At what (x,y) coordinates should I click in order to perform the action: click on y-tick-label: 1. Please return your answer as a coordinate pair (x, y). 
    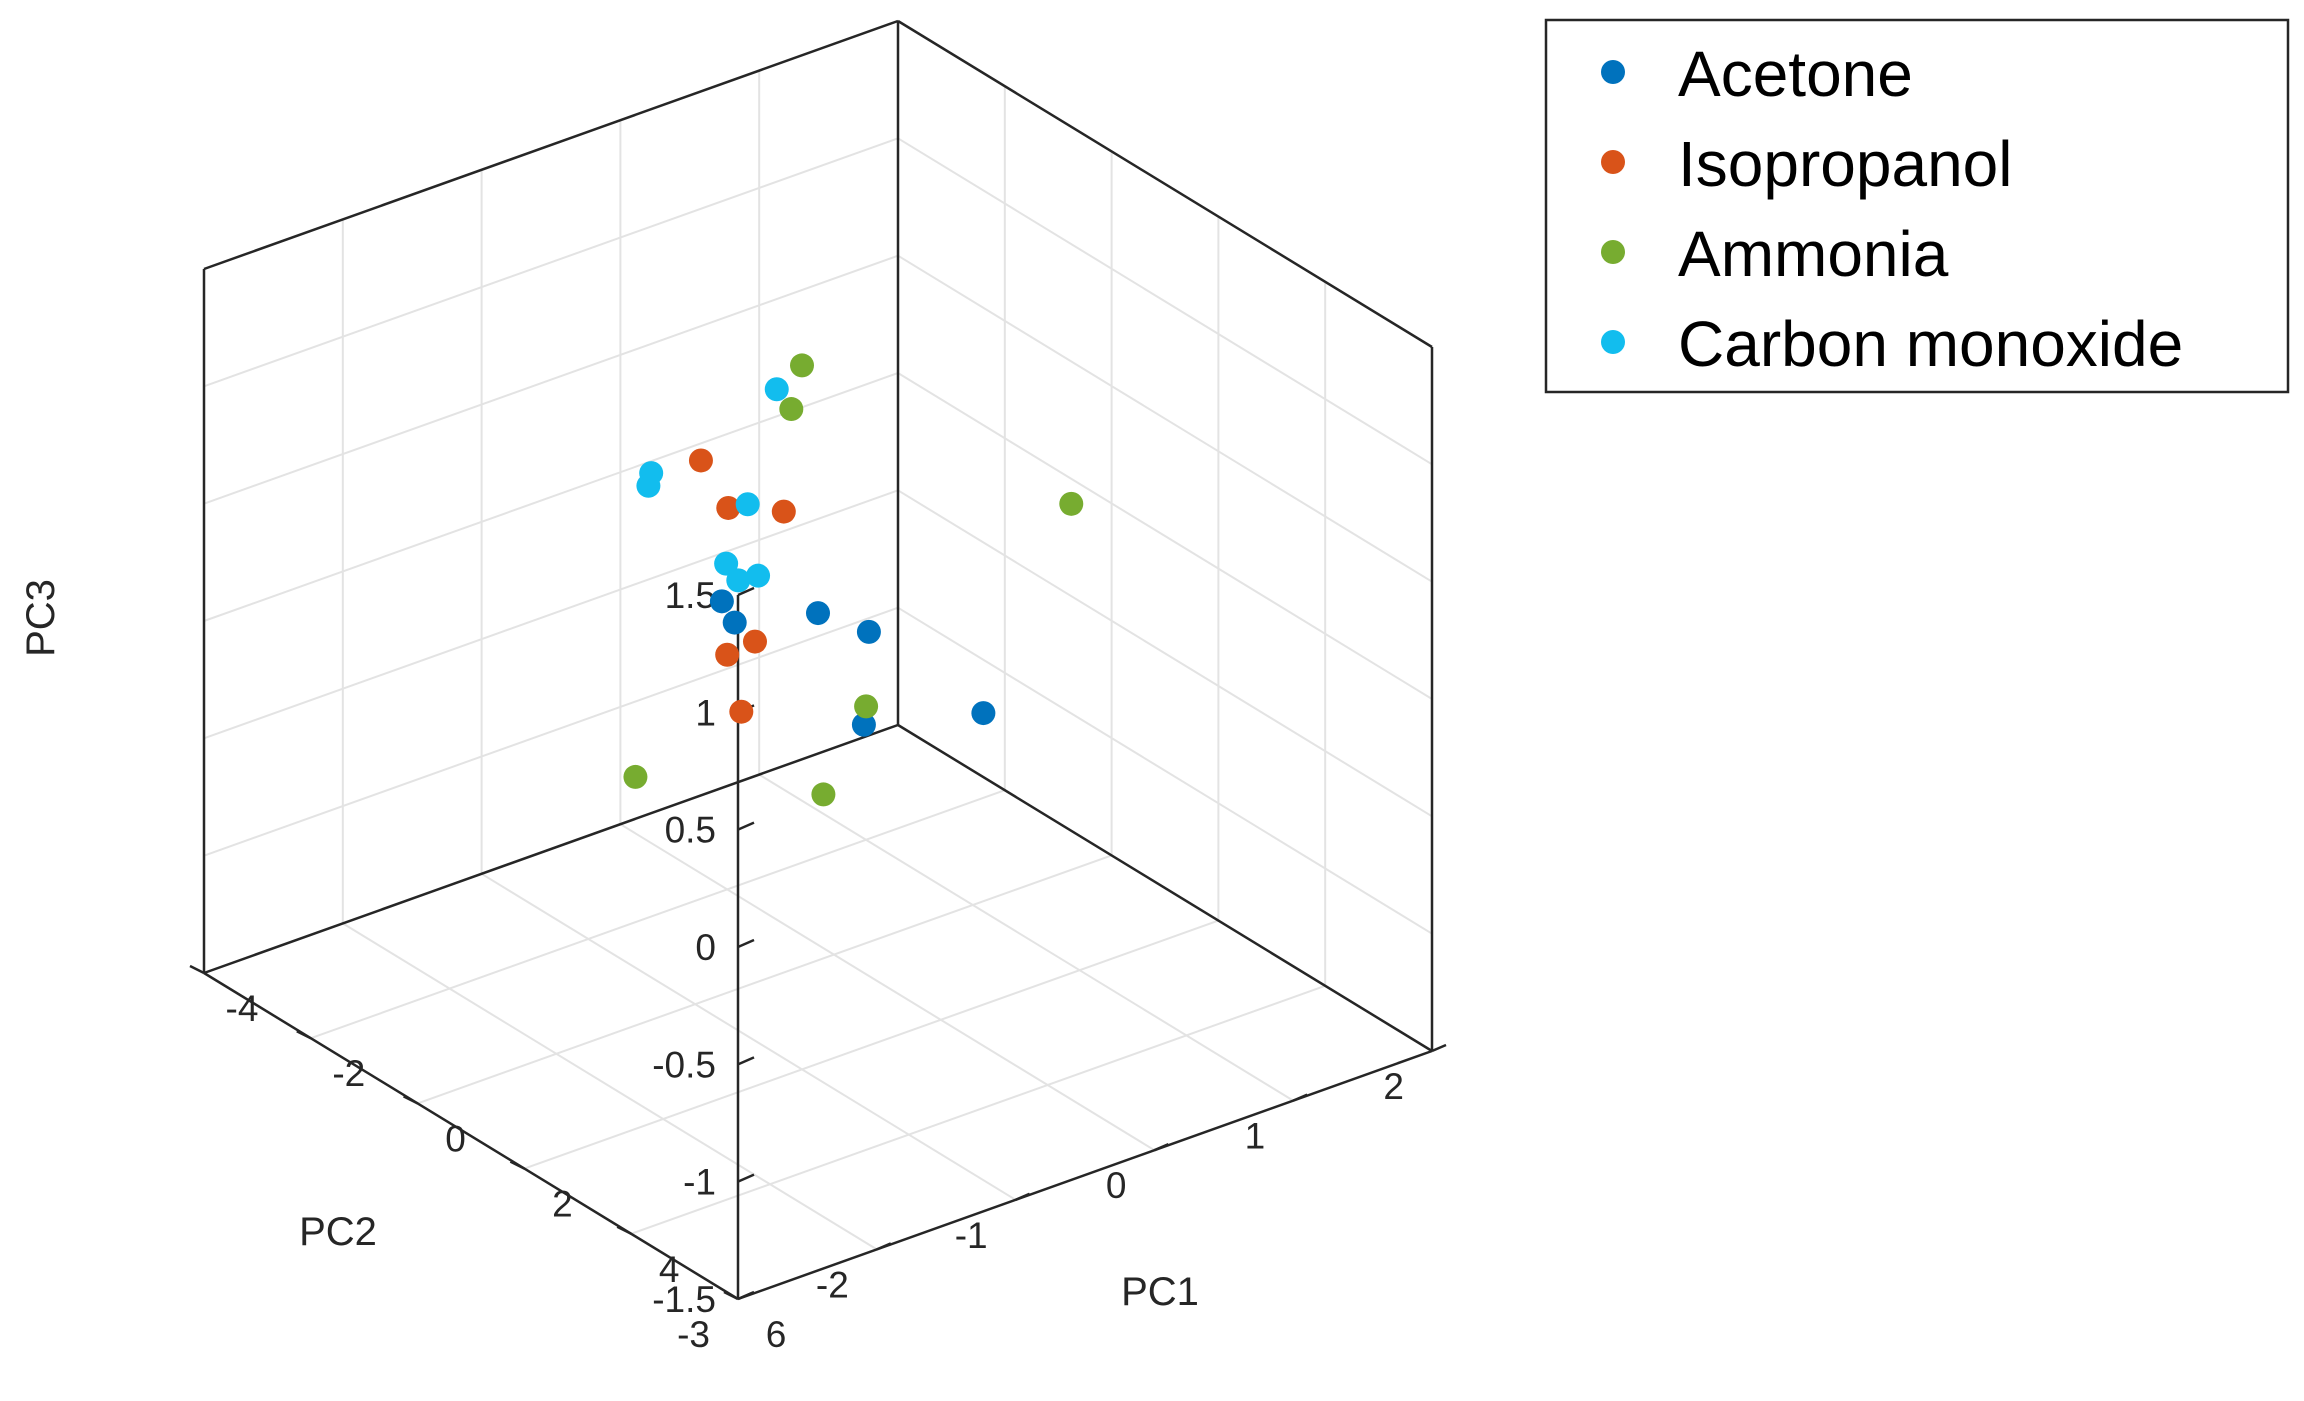
    Looking at the image, I should click on (1255, 1136).